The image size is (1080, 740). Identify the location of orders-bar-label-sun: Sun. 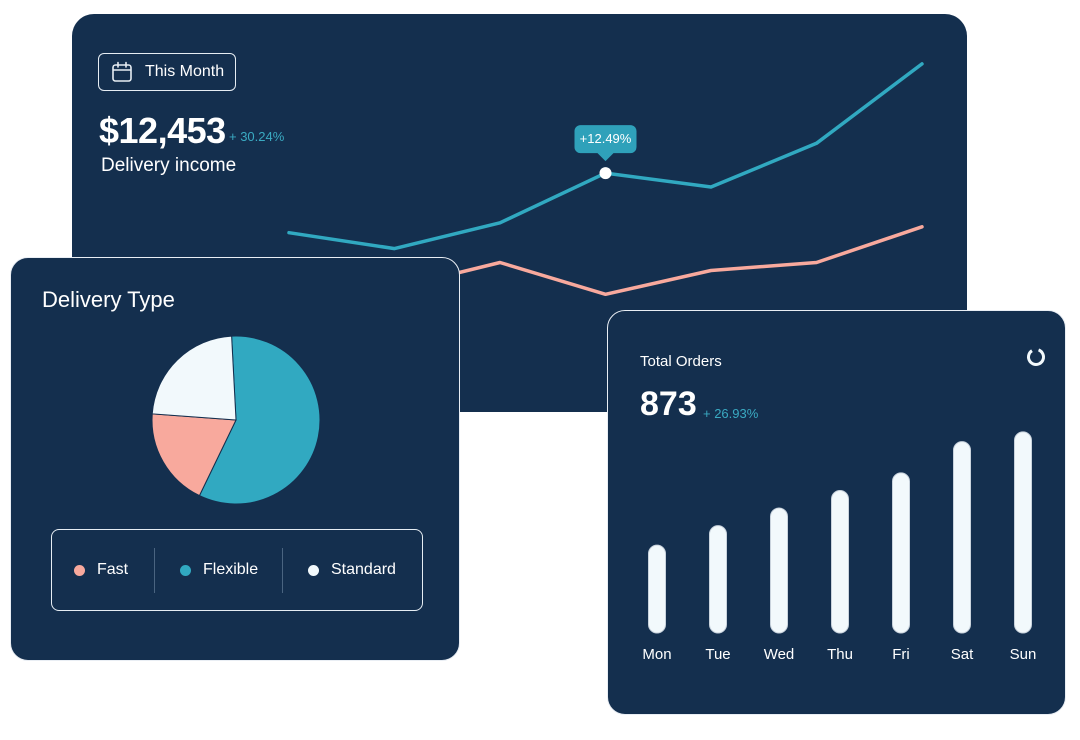
(1023, 654).